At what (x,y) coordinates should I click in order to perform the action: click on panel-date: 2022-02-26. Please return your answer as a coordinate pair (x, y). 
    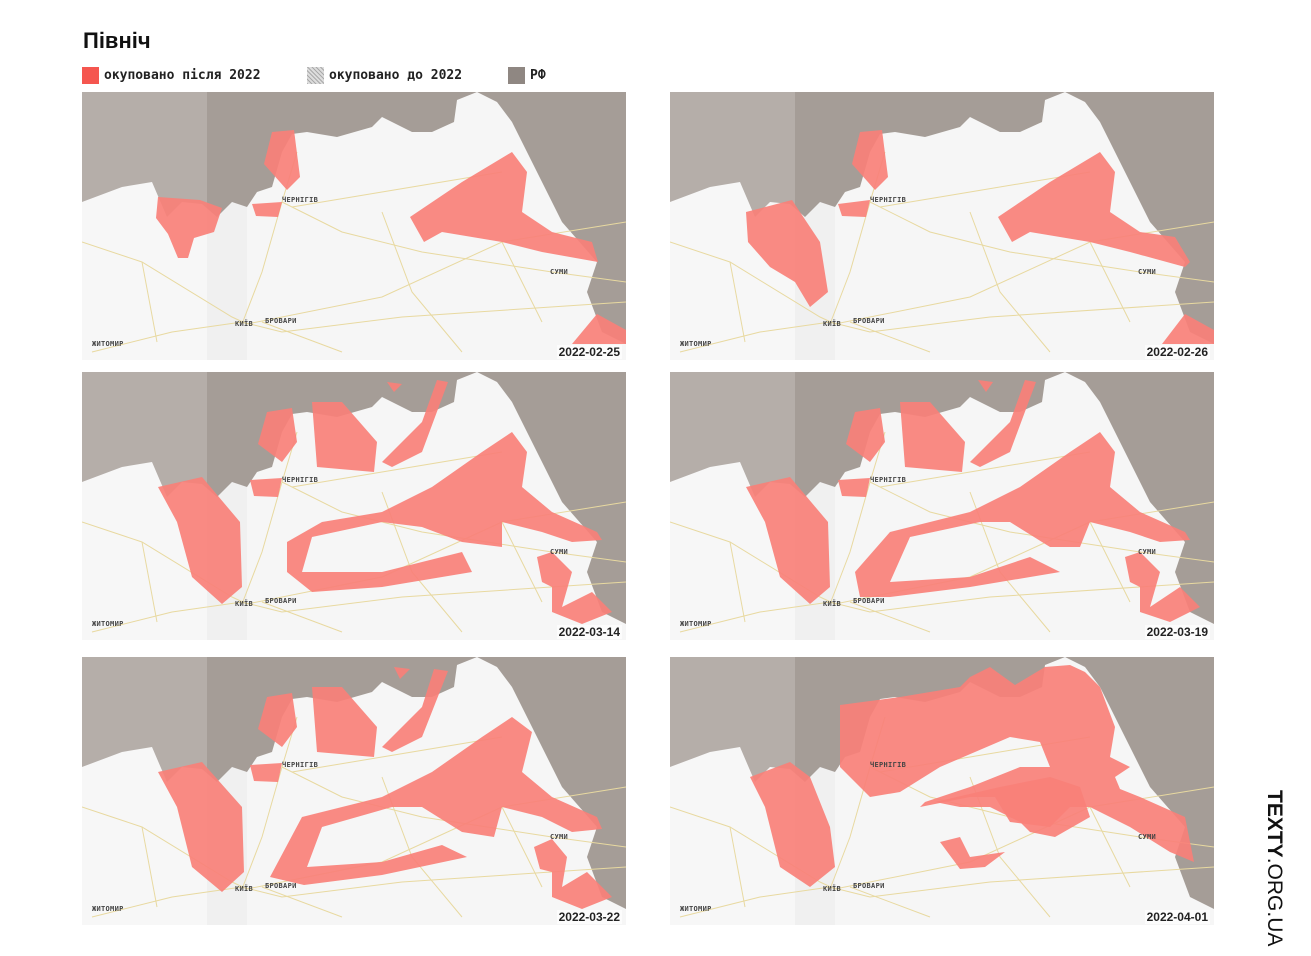
    Looking at the image, I should click on (1177, 352).